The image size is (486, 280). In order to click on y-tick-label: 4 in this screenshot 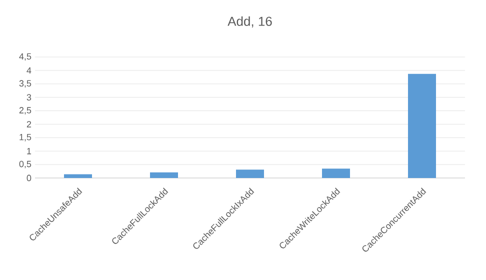, I will do `click(29, 70)`.